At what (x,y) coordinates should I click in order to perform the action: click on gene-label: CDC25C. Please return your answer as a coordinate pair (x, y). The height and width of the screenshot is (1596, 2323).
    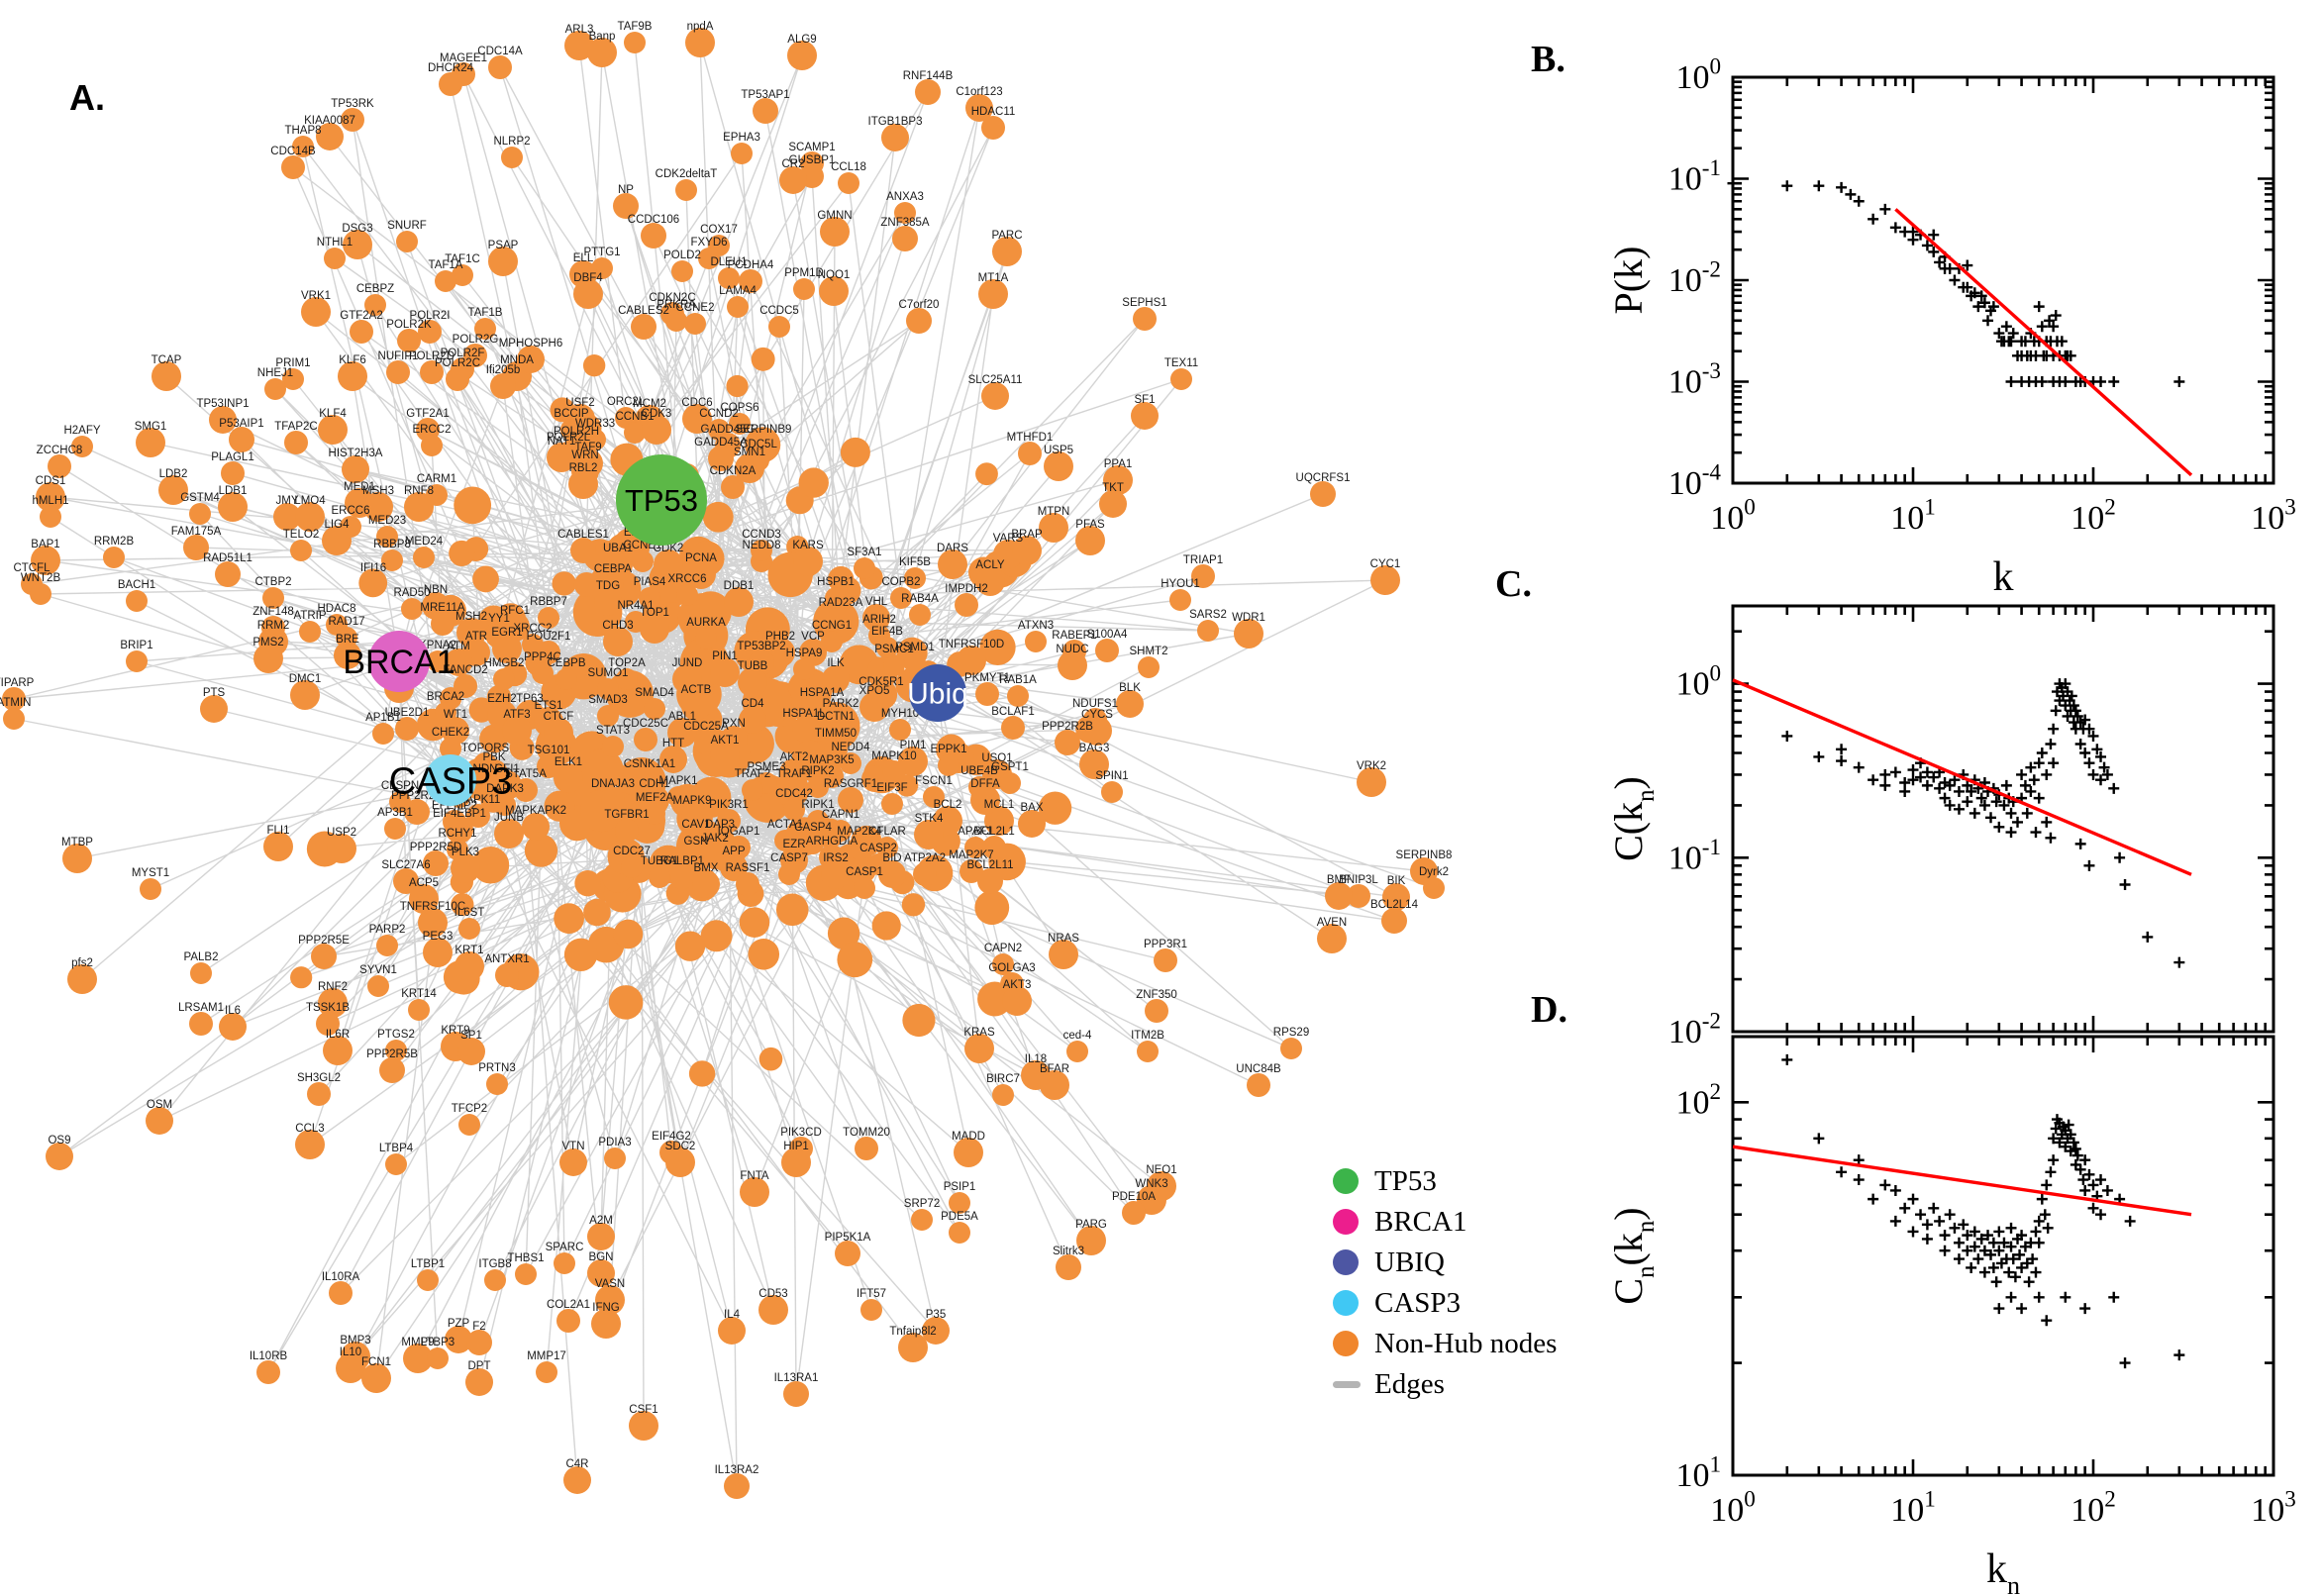
    Looking at the image, I should click on (646, 724).